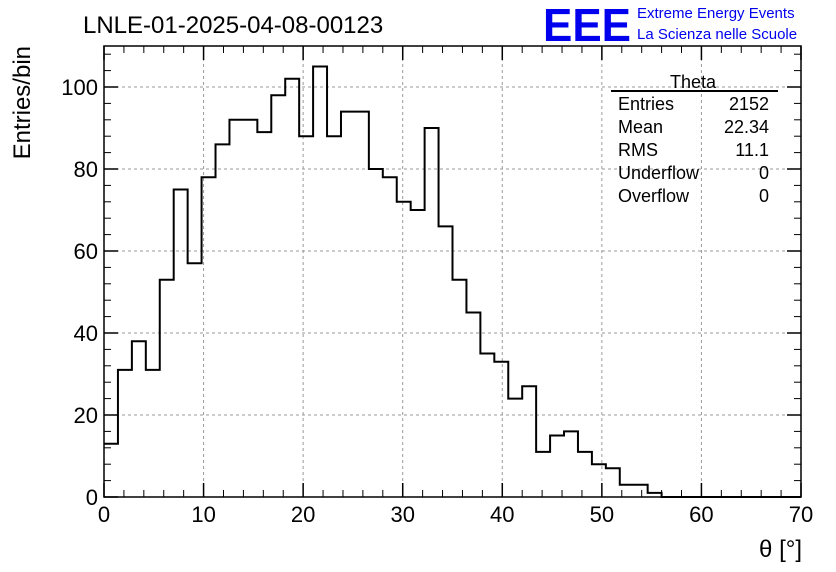 The height and width of the screenshot is (572, 836). I want to click on stats-label-rms: RMS, so click(638, 150).